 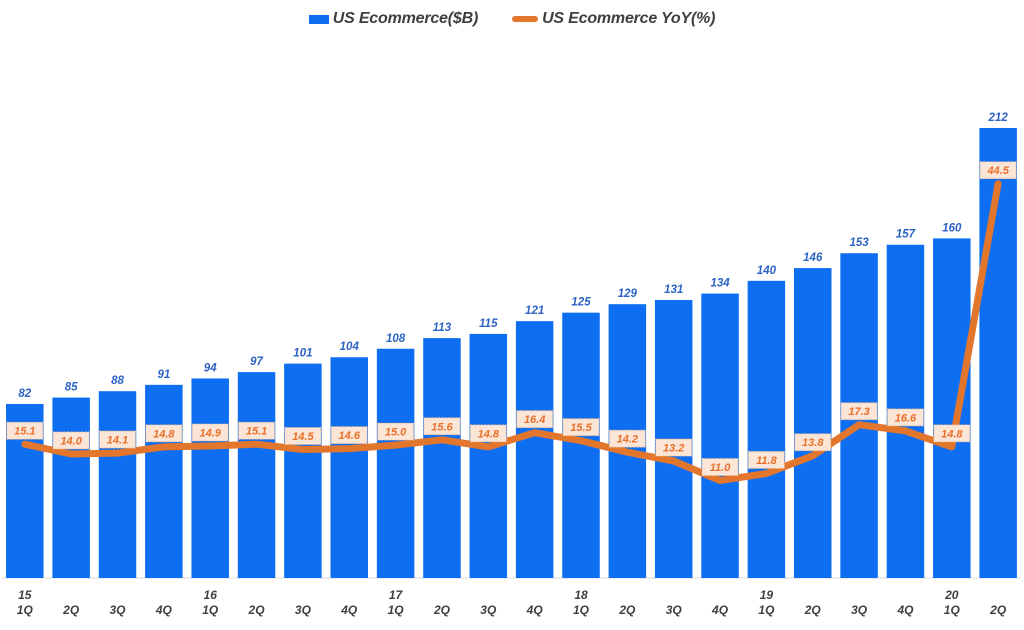 I want to click on axis-quarter-label-19-2Q: 2Q, so click(x=813, y=610).